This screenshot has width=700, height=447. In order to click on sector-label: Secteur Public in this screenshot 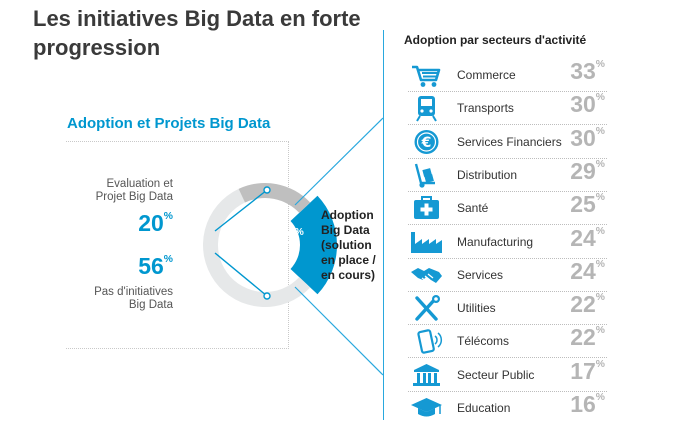, I will do `click(496, 374)`.